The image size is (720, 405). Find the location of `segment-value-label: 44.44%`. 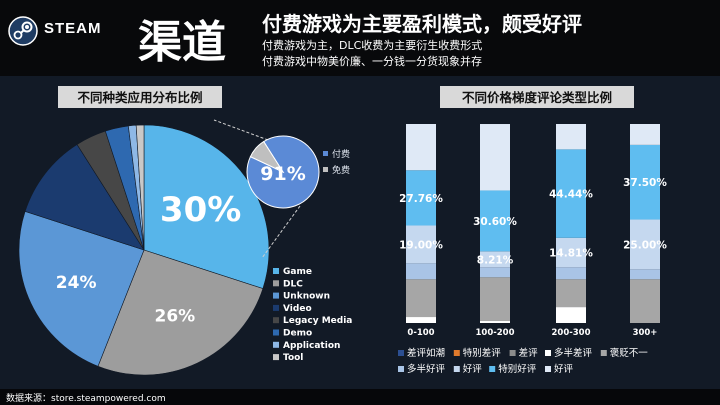

segment-value-label: 44.44% is located at coordinates (571, 195).